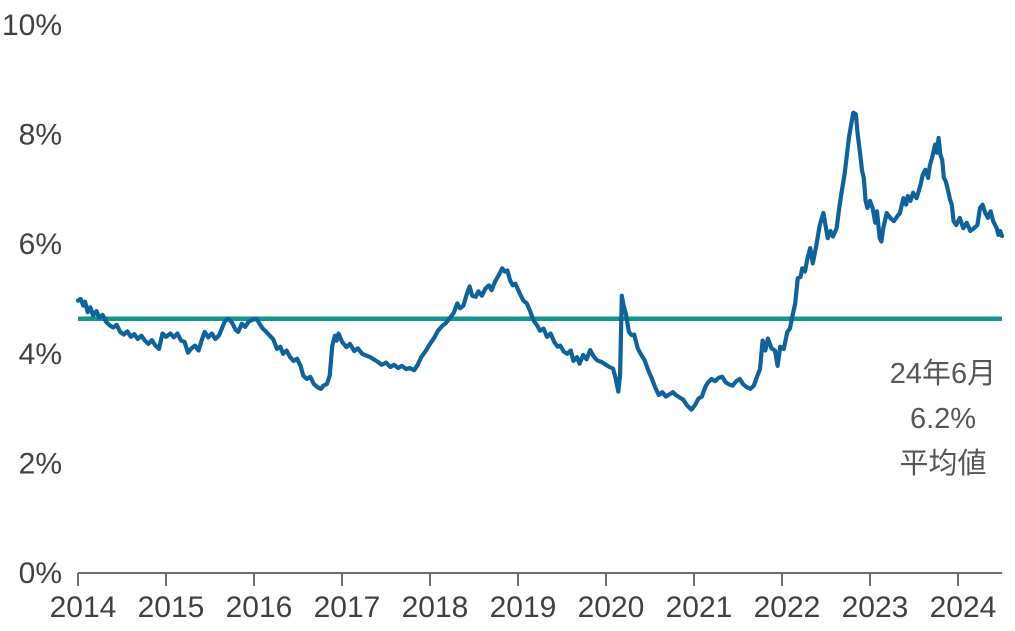 The height and width of the screenshot is (631, 1015). What do you see at coordinates (523, 607) in the screenshot?
I see `x-axis-tick-label: 2019` at bounding box center [523, 607].